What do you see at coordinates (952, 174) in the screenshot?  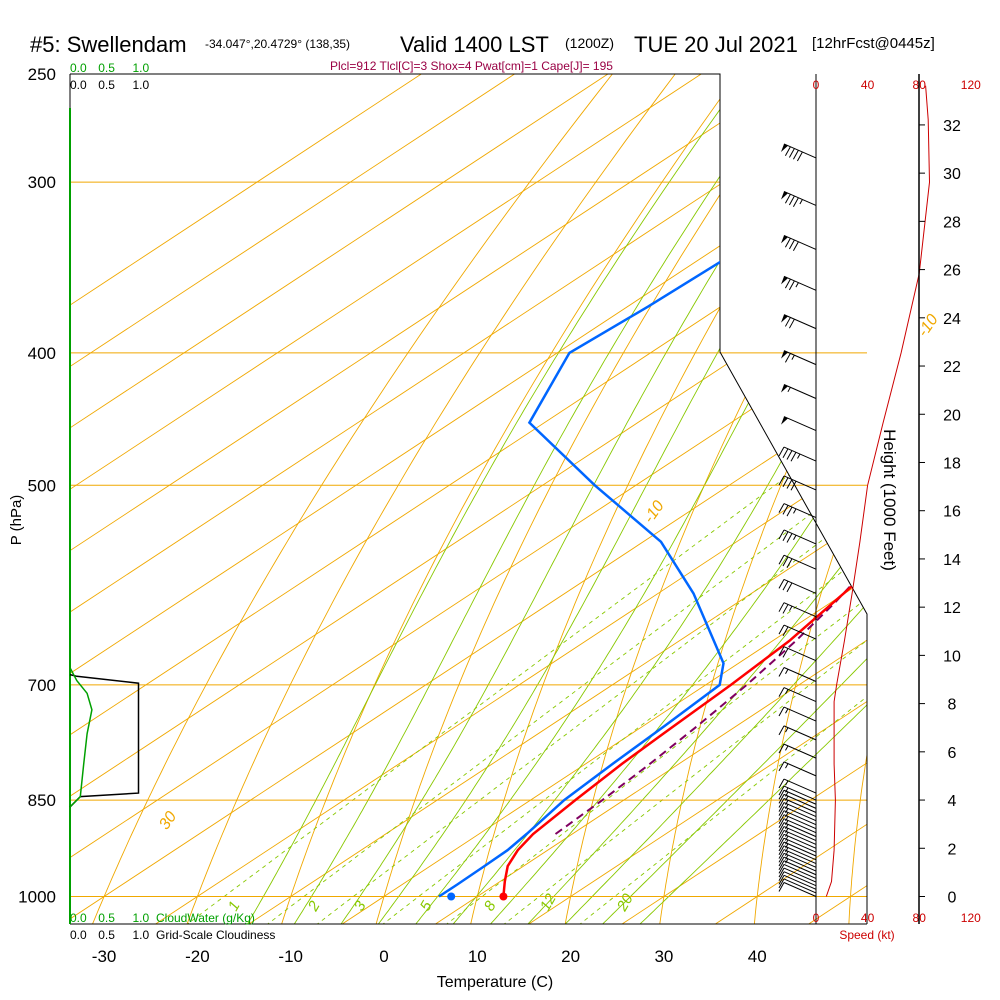 I see `height-tick-label: 30` at bounding box center [952, 174].